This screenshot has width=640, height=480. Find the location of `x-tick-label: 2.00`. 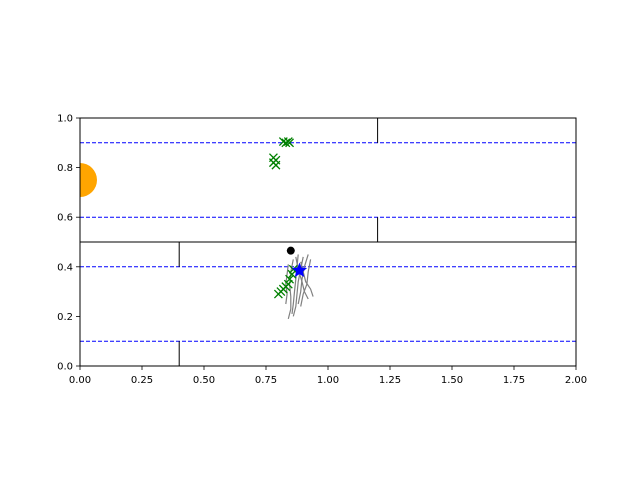

x-tick-label: 2.00 is located at coordinates (576, 380).